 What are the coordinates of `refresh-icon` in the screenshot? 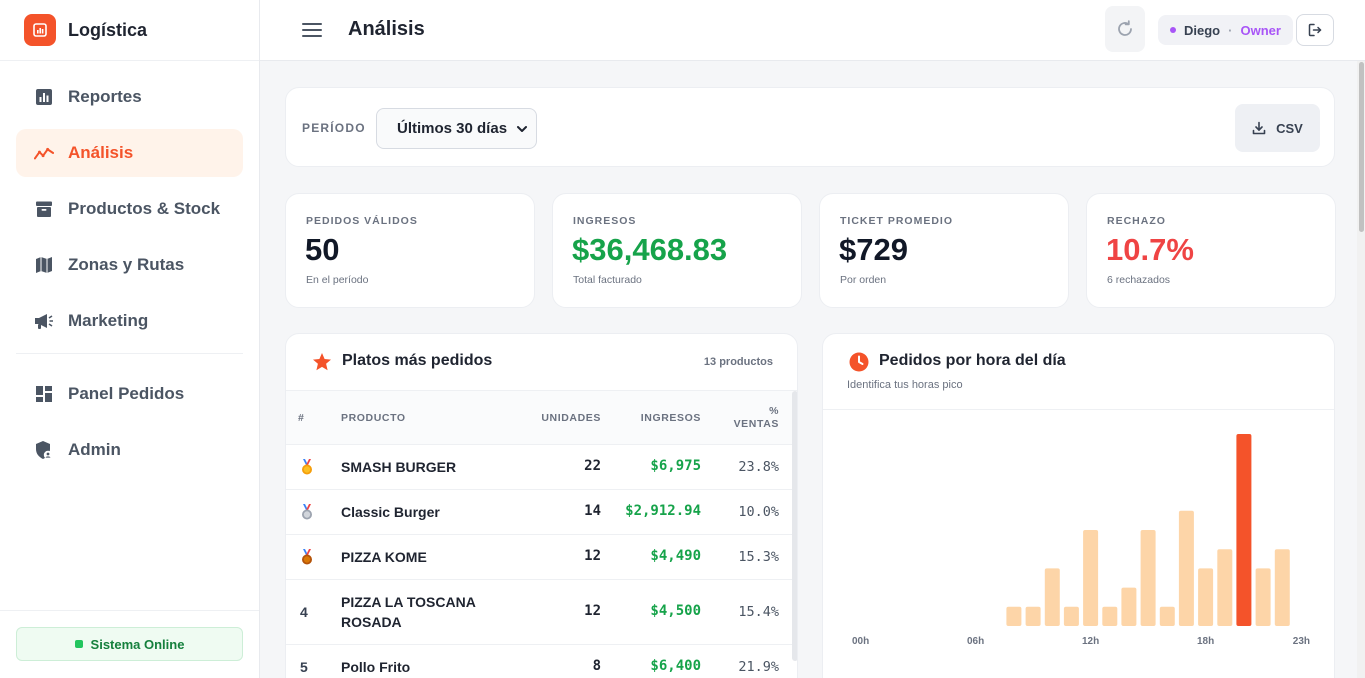 It's located at (1125, 28).